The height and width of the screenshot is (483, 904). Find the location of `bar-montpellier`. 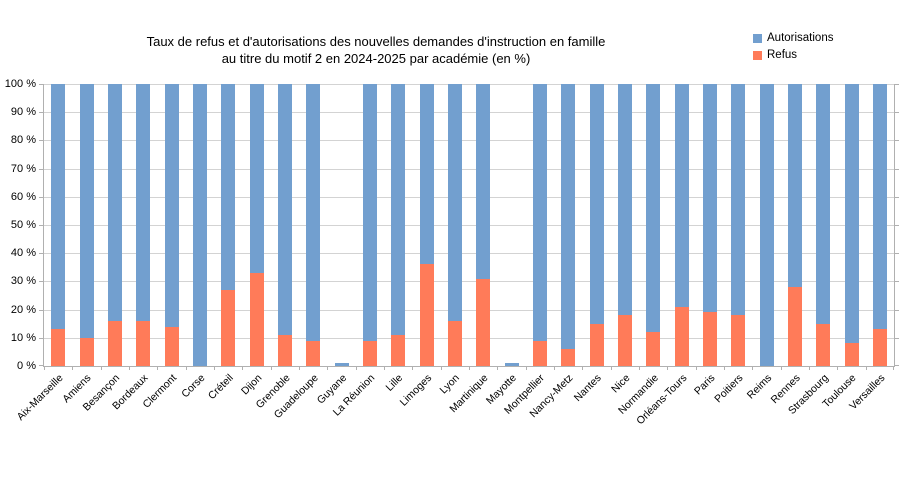

bar-montpellier is located at coordinates (539, 225).